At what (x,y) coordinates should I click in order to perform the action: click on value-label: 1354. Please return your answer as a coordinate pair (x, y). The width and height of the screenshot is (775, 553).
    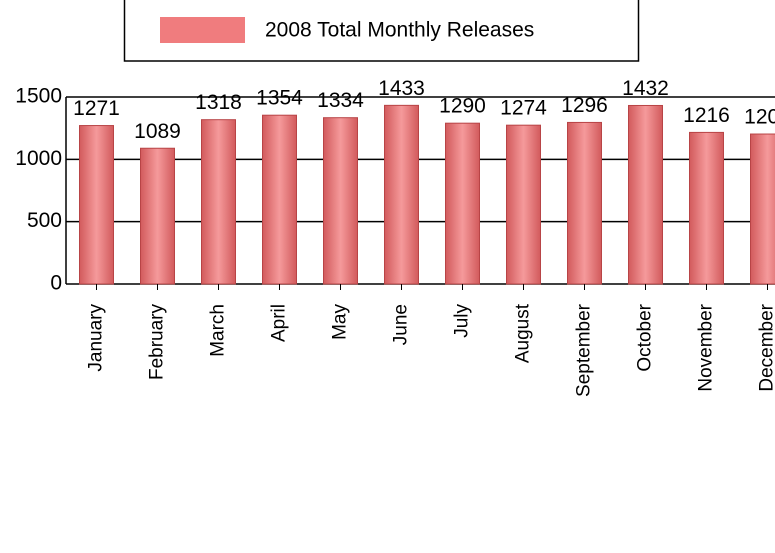
    Looking at the image, I should click on (279, 98).